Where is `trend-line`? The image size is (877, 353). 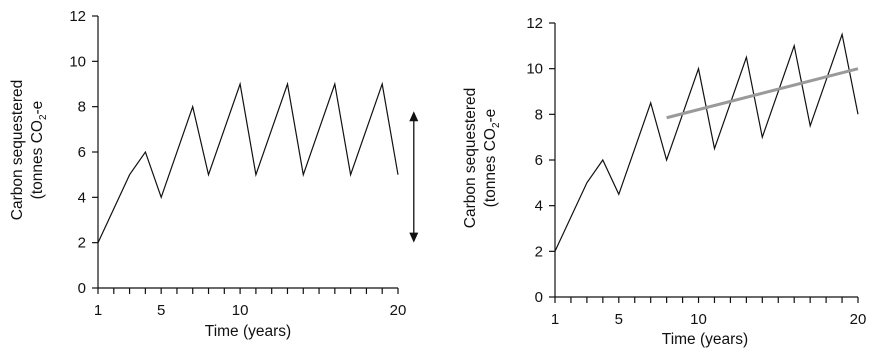 trend-line is located at coordinates (762, 93).